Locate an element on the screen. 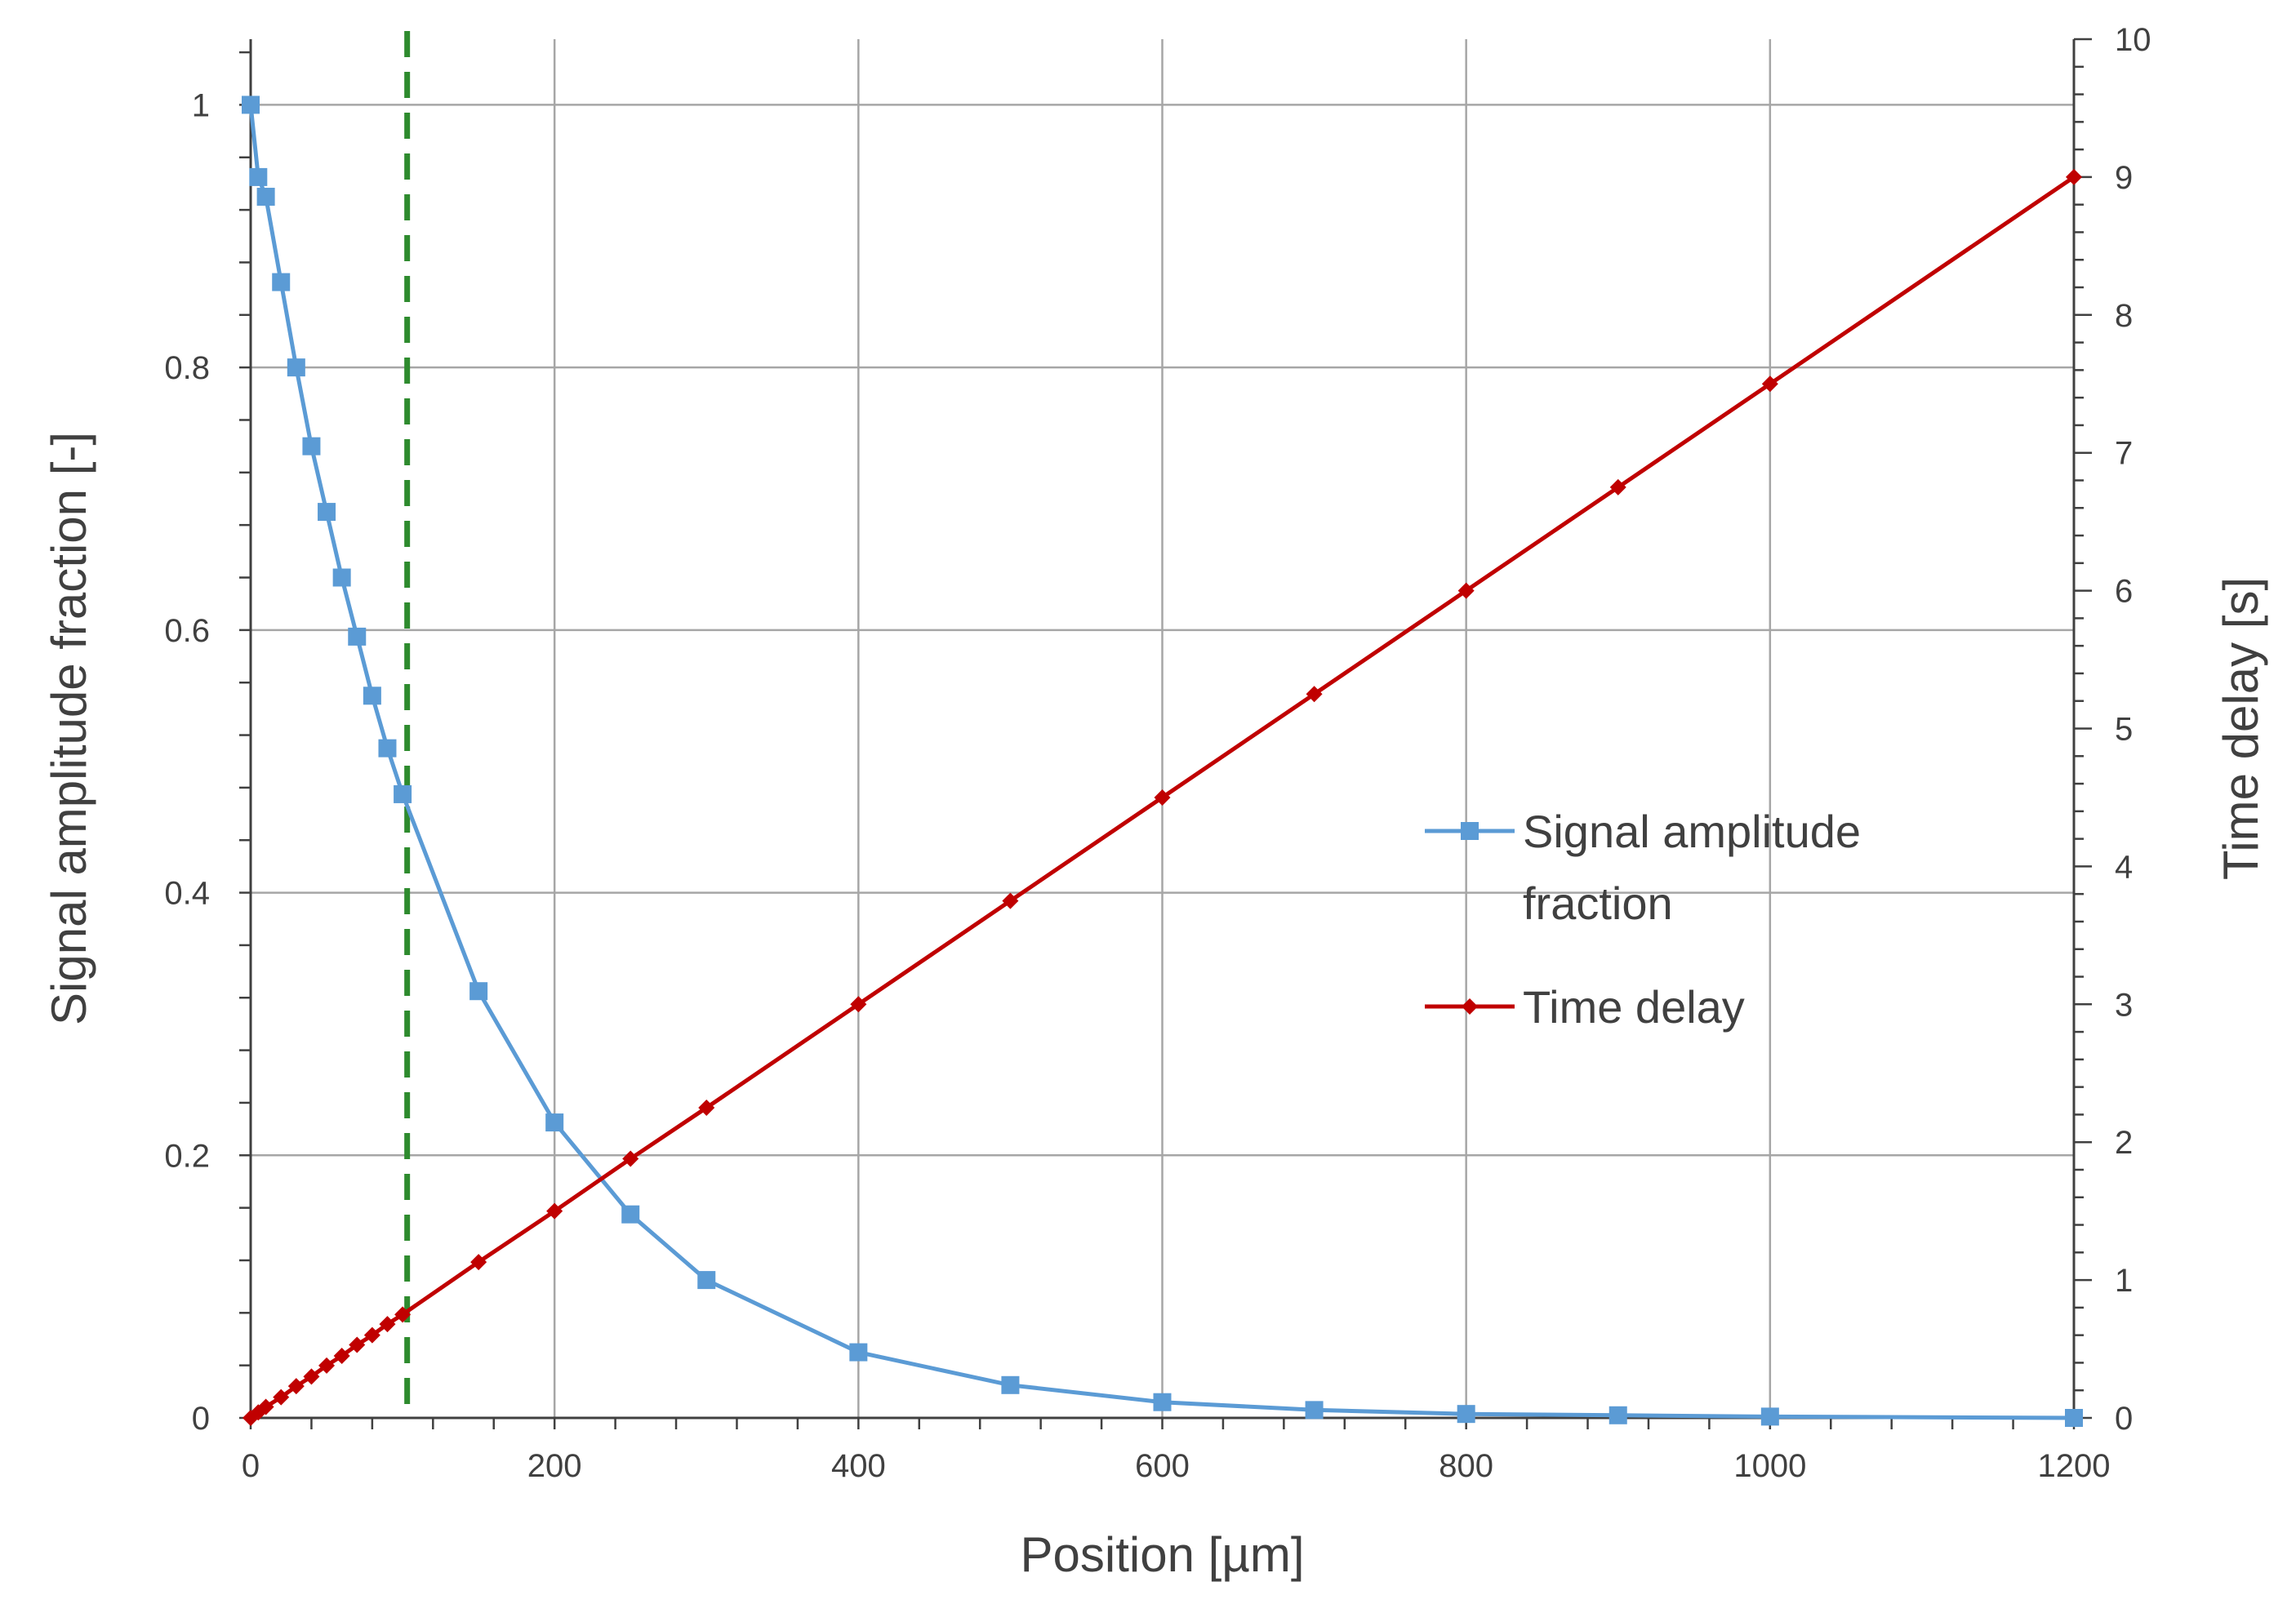  y2-tick-label: 9 is located at coordinates (2124, 178).